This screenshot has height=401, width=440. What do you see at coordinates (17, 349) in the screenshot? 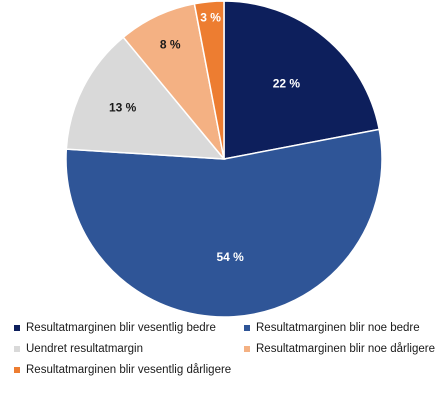
I see `legend-swatch-uendret` at bounding box center [17, 349].